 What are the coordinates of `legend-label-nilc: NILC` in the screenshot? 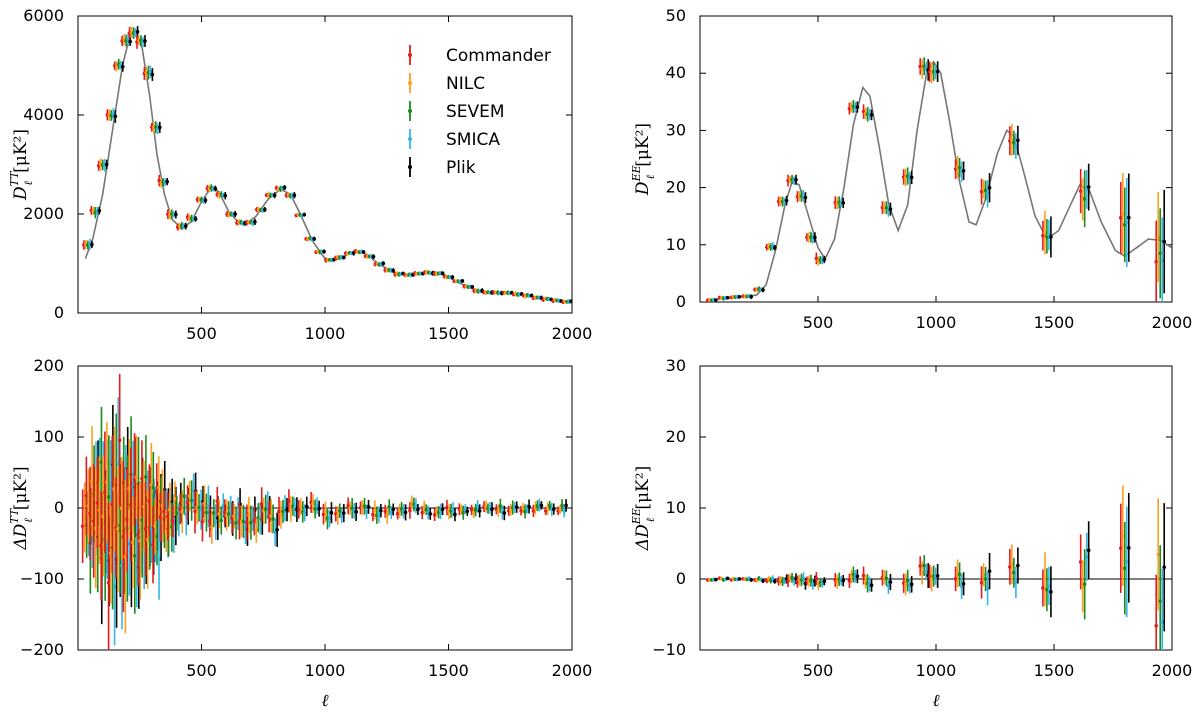 It's located at (465, 84).